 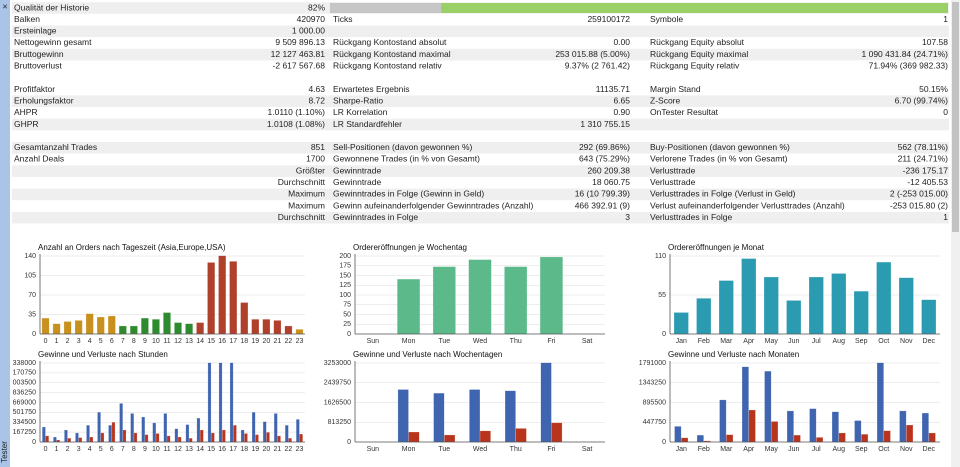 I want to click on row-label: Balken, so click(x=27, y=19).